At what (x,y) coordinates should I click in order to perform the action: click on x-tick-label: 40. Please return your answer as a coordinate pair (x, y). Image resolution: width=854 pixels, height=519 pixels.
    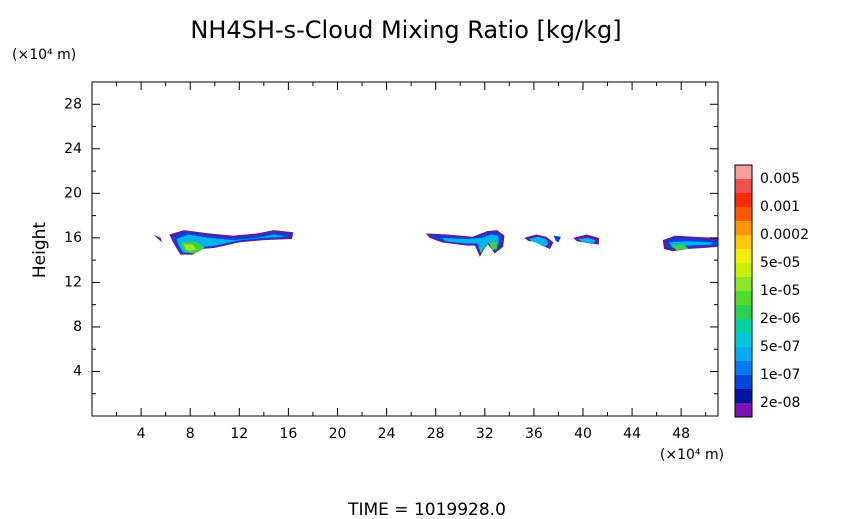
    Looking at the image, I should click on (583, 434).